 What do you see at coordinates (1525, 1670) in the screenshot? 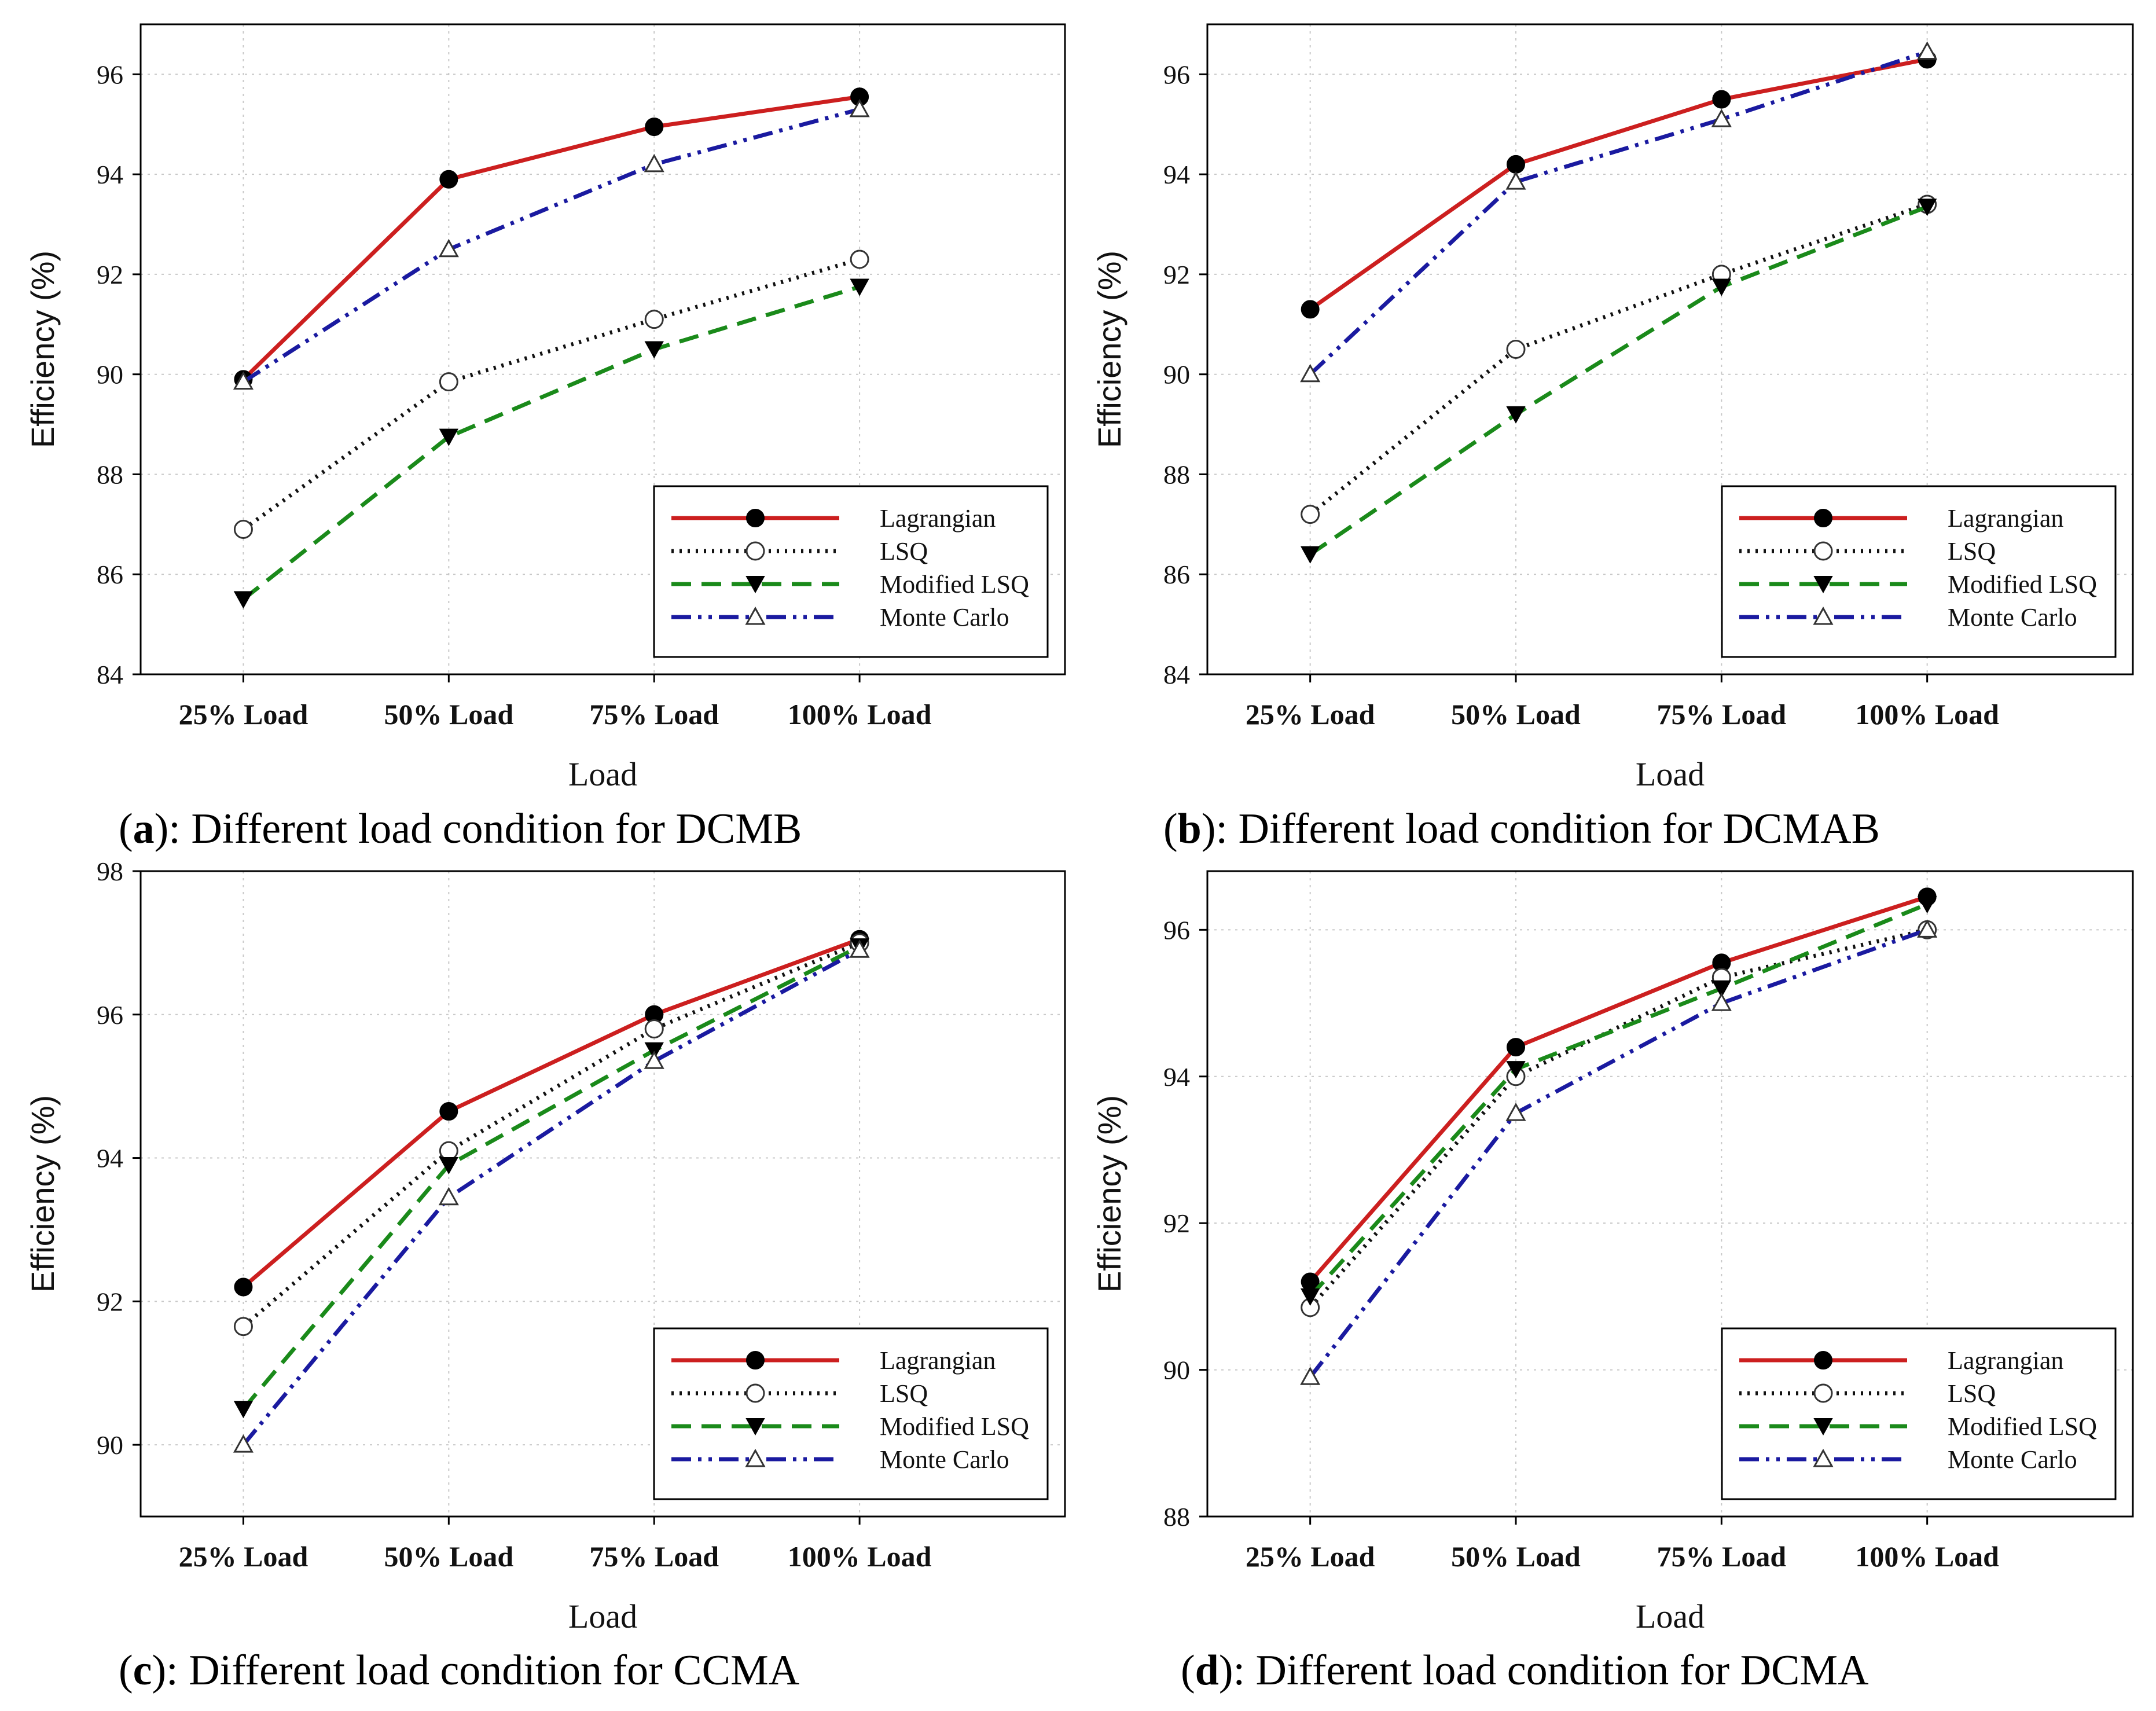
I see `panel-caption: (d): Different load condition for DCMA` at bounding box center [1525, 1670].